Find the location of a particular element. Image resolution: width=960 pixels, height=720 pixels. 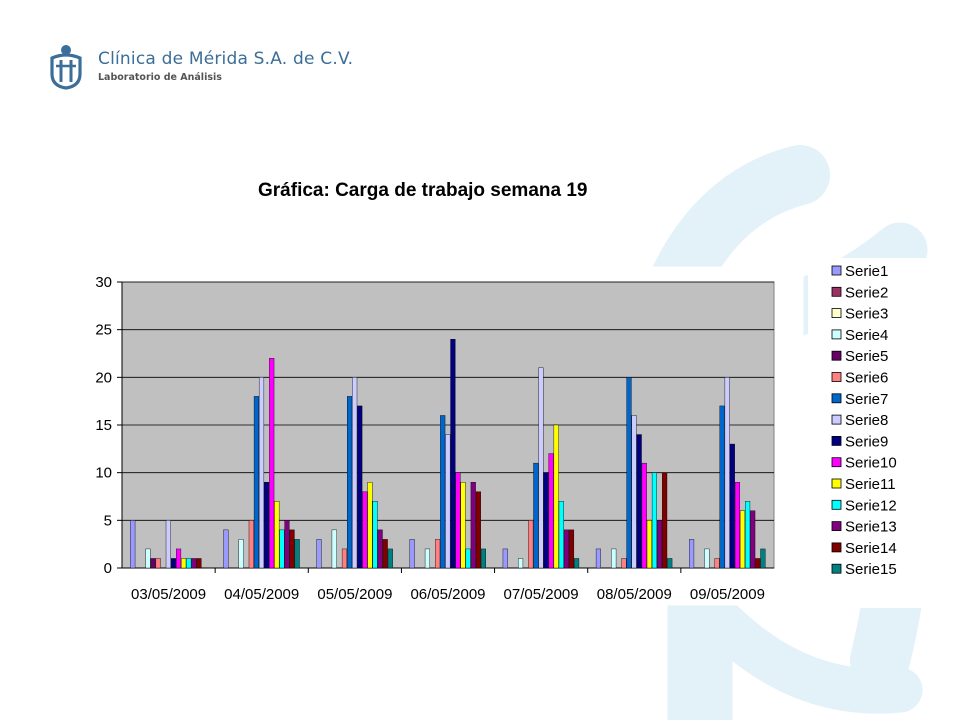

legend-label-serie15: Serie15 is located at coordinates (871, 569).